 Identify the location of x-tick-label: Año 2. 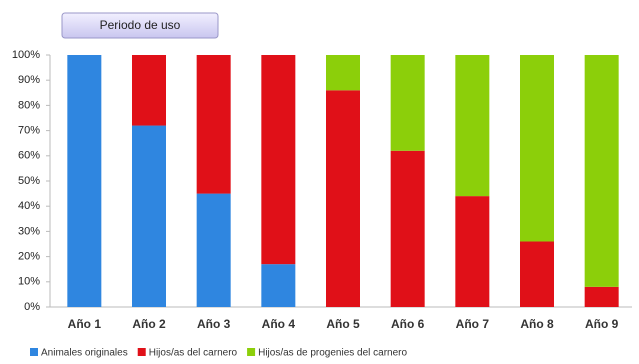
(149, 324).